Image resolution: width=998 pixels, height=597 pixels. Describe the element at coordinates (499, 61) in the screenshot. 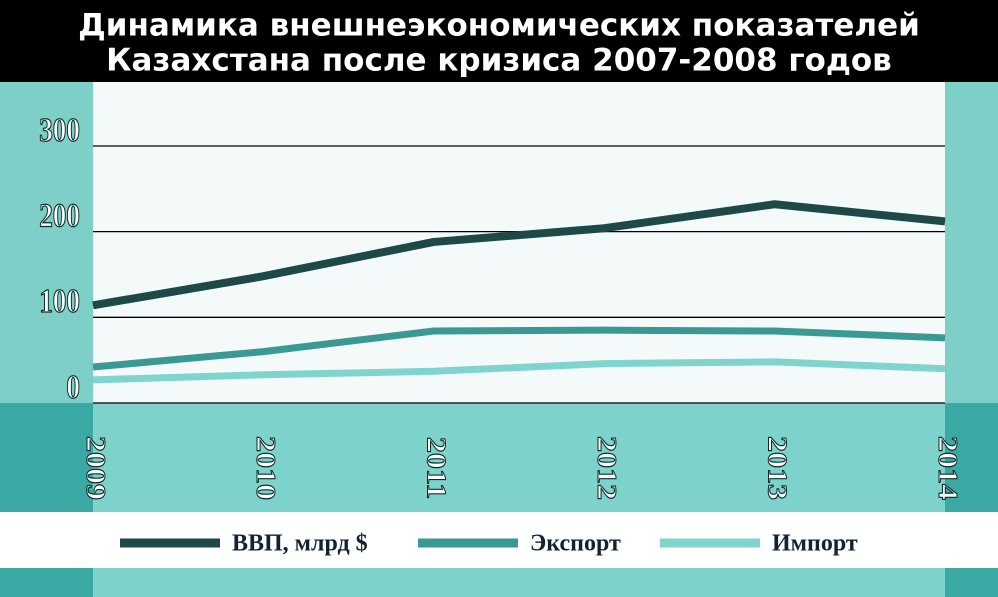

I see `chart-title: Казахстана после кризиса 2007-2008 годов` at that location.